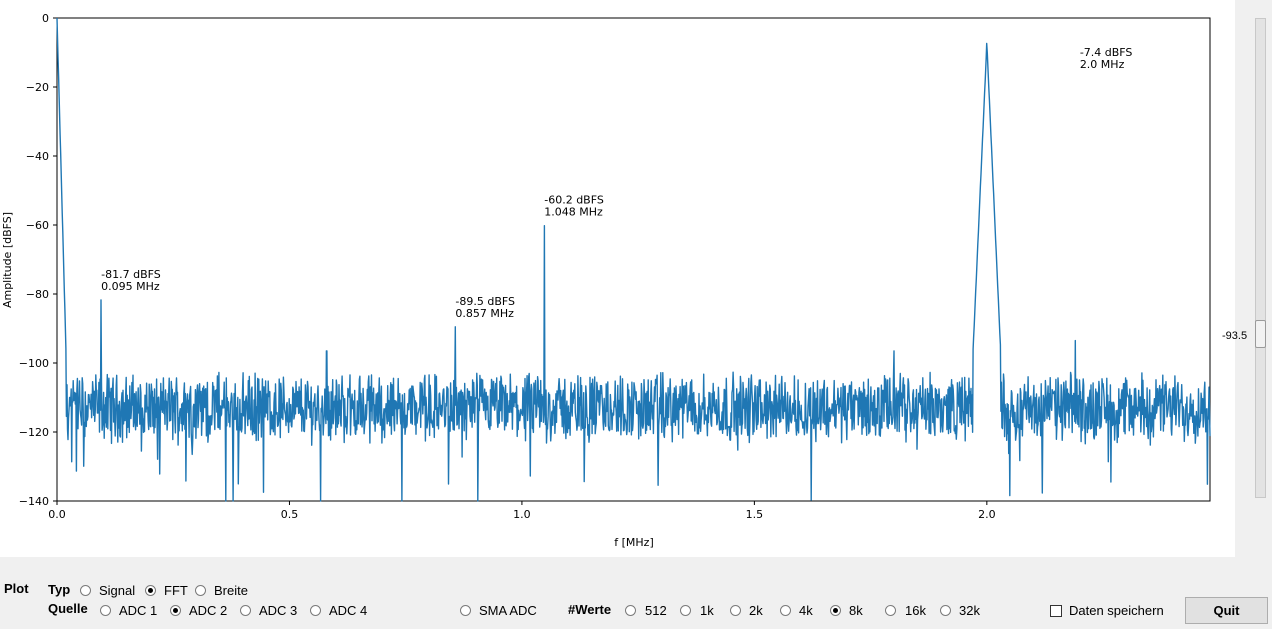 This screenshot has width=1272, height=629. What do you see at coordinates (105, 610) in the screenshot?
I see `quelle-adc1-radio` at bounding box center [105, 610].